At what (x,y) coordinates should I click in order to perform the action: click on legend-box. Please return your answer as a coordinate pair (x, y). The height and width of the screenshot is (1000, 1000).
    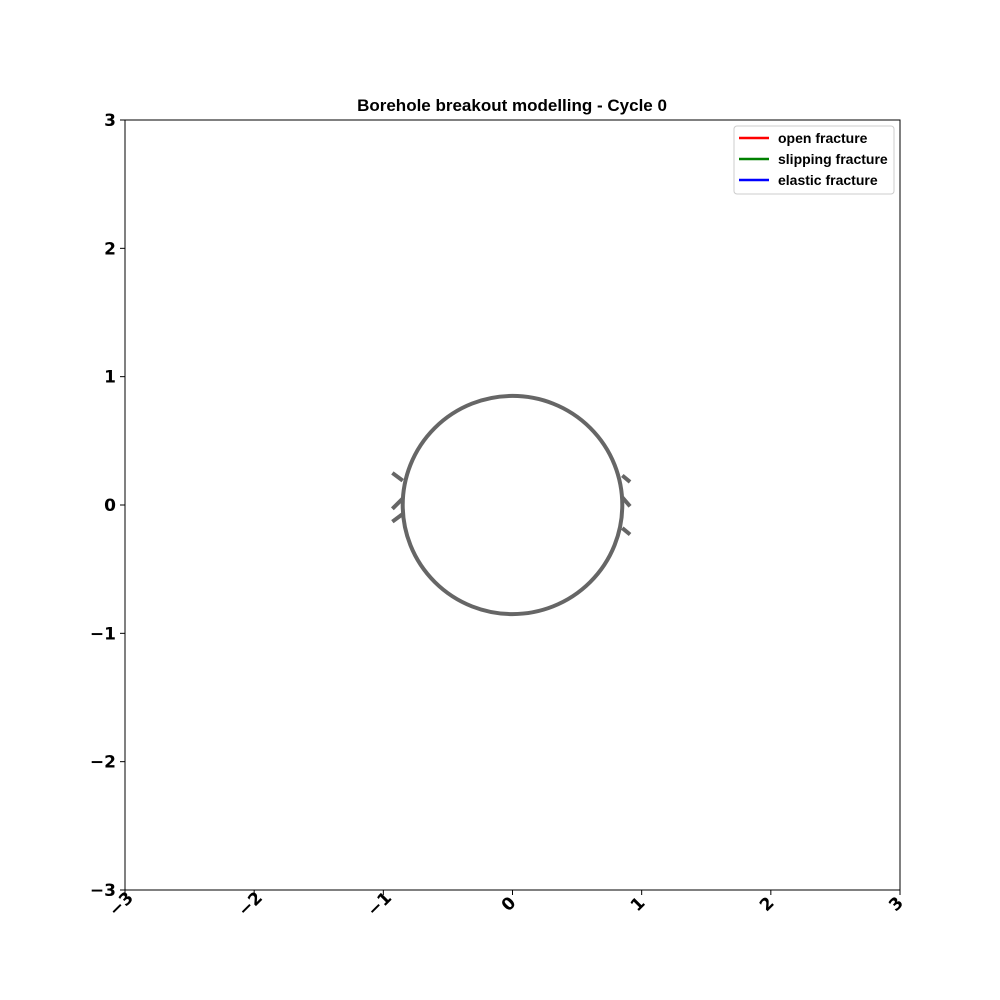
    Looking at the image, I should click on (814, 160).